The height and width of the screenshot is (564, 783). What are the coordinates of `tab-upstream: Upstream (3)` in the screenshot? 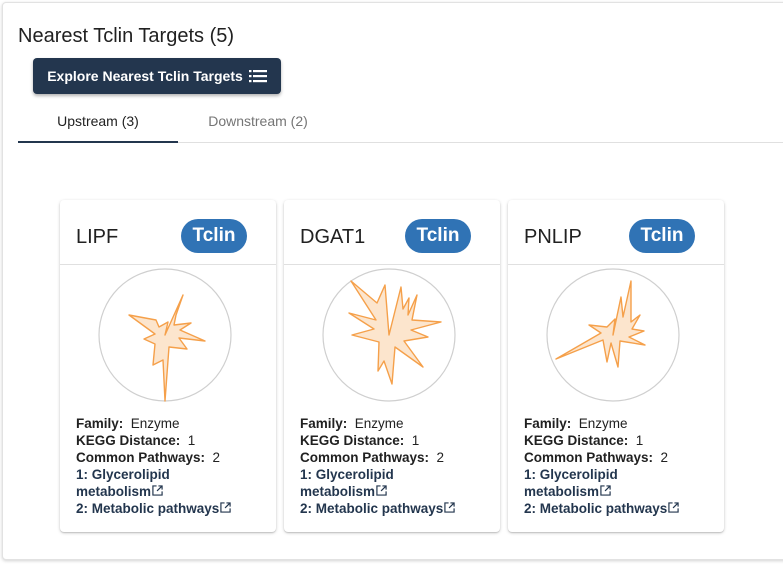 It's located at (98, 121).